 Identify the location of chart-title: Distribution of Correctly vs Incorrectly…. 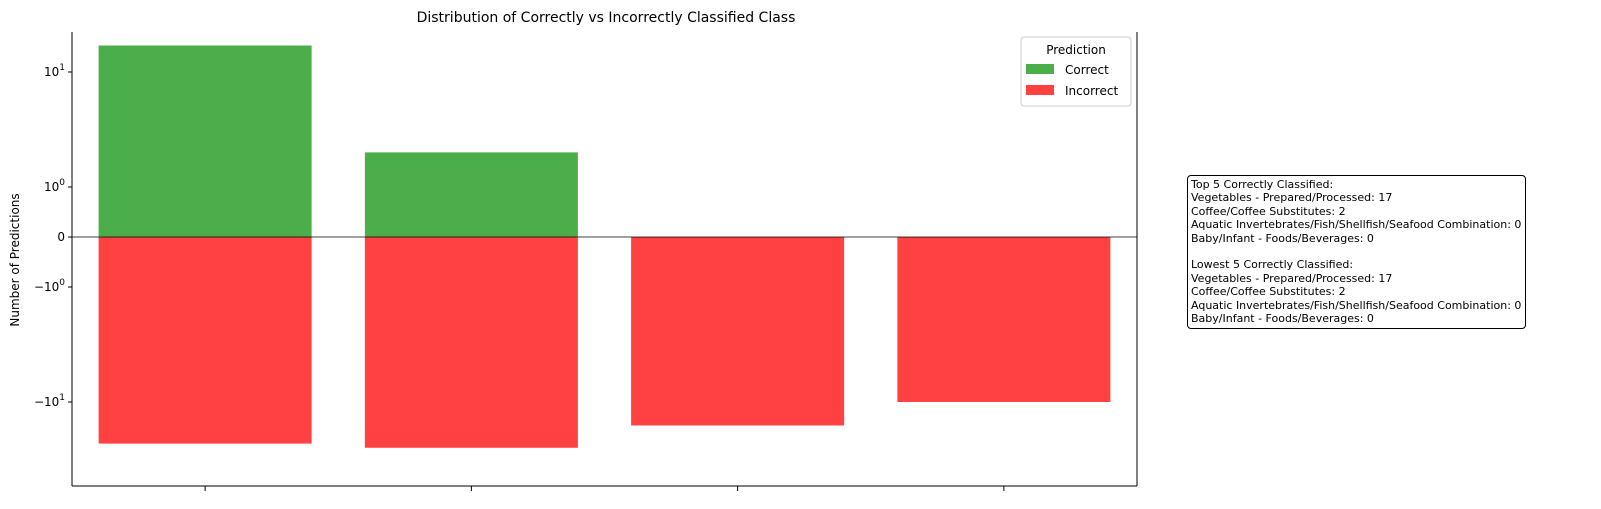
(606, 18).